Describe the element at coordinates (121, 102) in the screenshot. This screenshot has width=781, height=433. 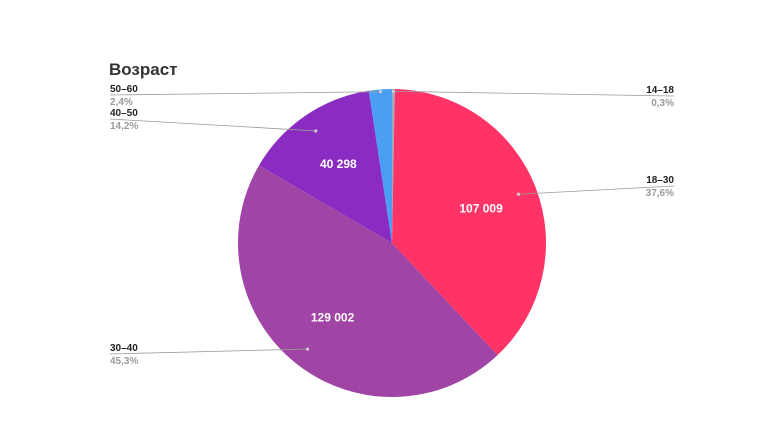
I see `slice-percent-label: 2,4%` at that location.